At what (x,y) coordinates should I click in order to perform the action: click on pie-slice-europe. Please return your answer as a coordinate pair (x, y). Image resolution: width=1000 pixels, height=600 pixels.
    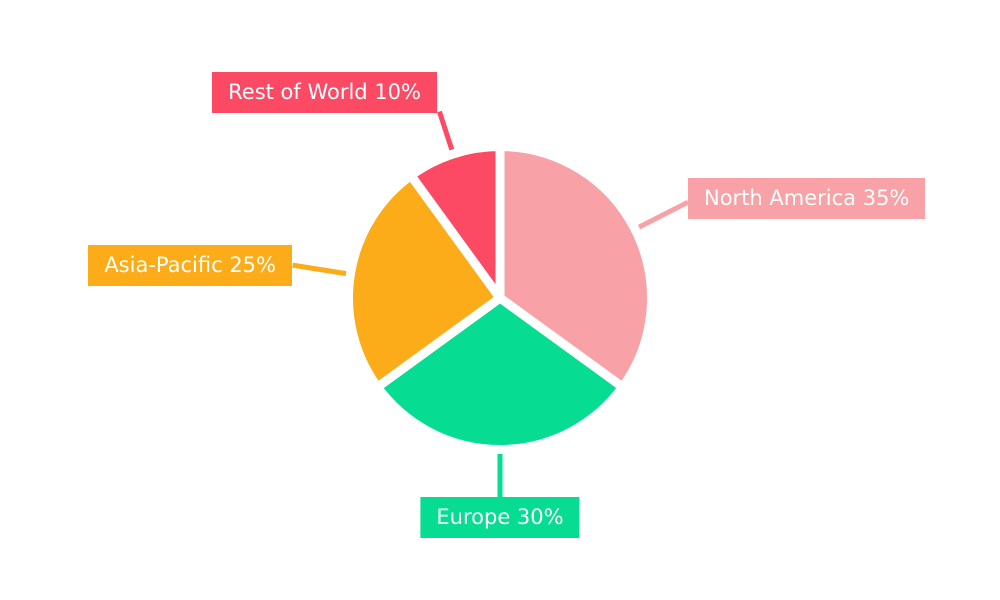
    Looking at the image, I should click on (500, 374).